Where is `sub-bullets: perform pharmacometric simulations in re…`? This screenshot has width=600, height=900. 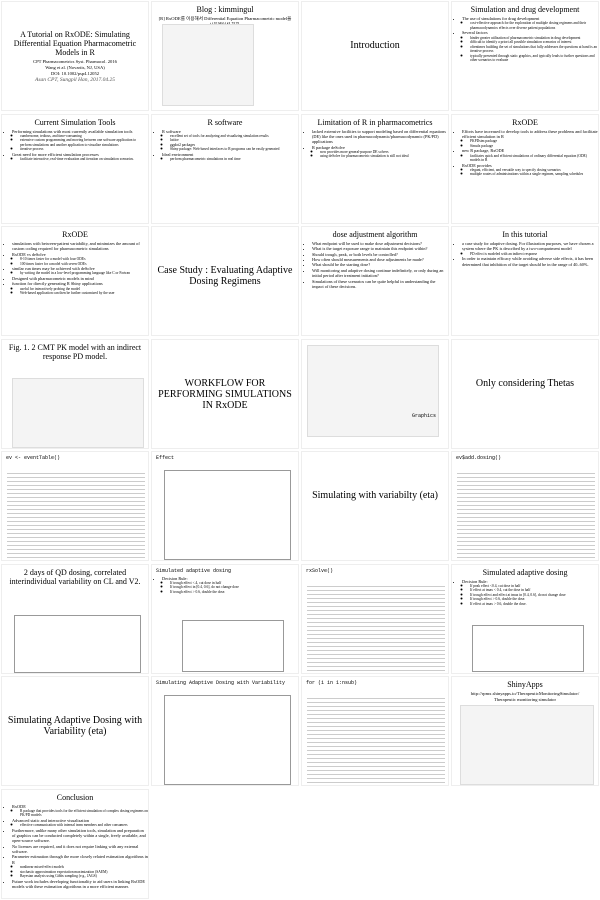
sub-bullets: perform pharmacometric simulations in re… is located at coordinates (230, 159).